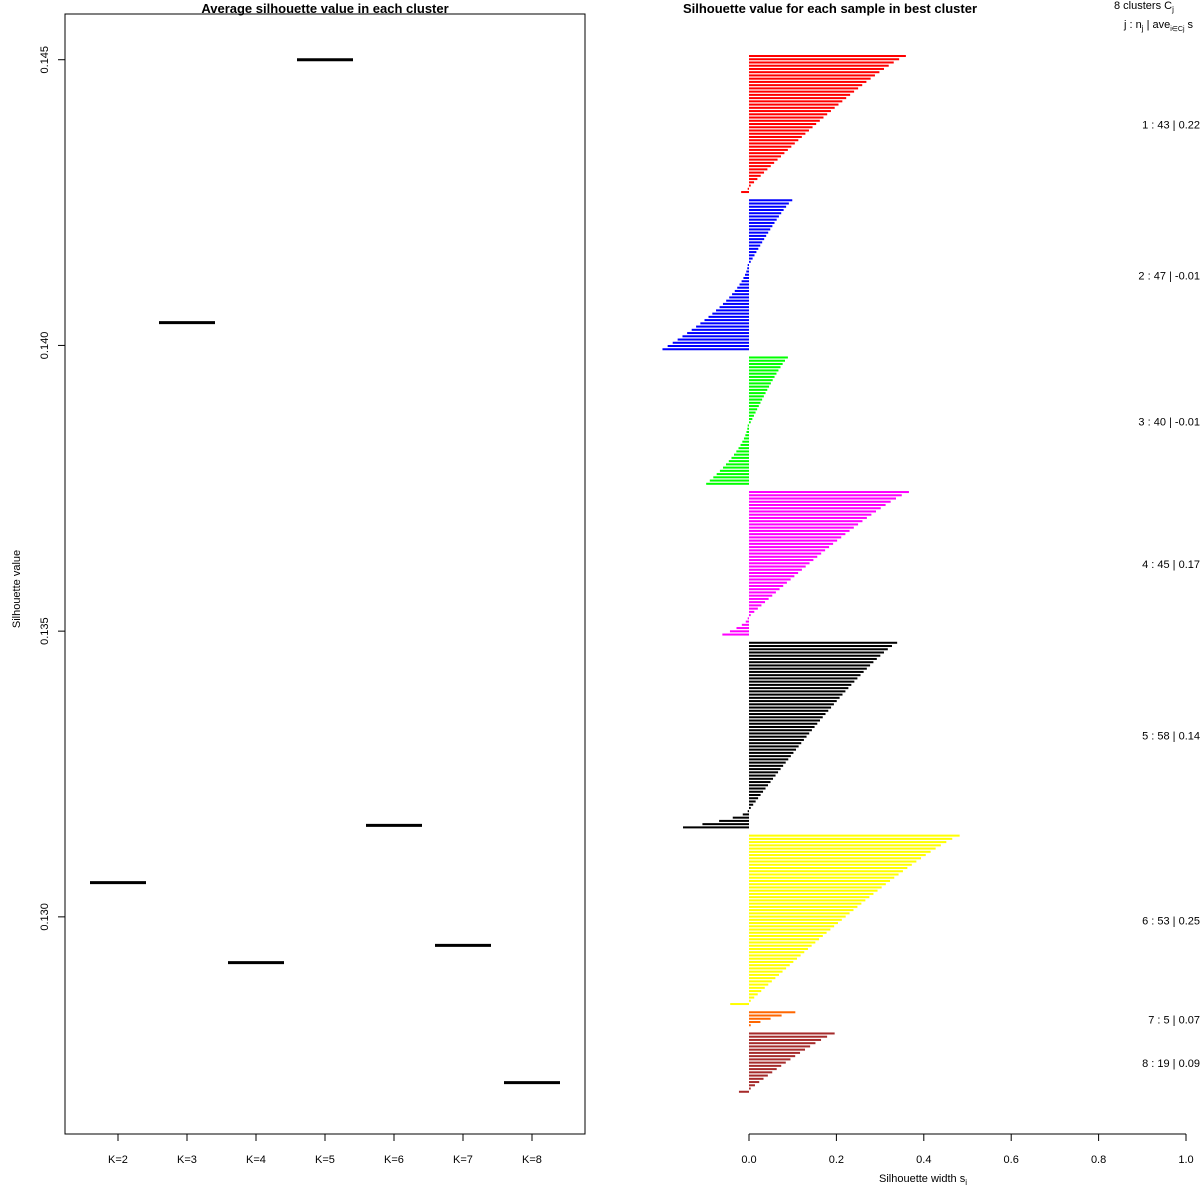 This screenshot has width=1200, height=1200. Describe the element at coordinates (1185, 1160) in the screenshot. I see `right-x-tick-label: 1.0` at that location.